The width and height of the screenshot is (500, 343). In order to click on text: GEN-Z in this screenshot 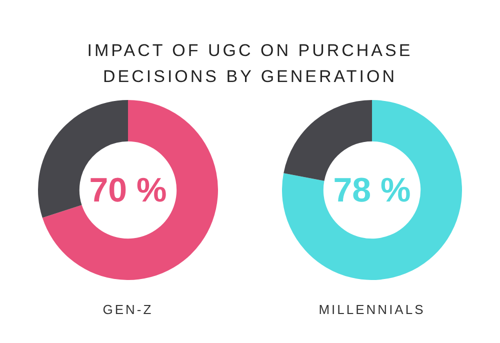, I will do `click(128, 309)`.